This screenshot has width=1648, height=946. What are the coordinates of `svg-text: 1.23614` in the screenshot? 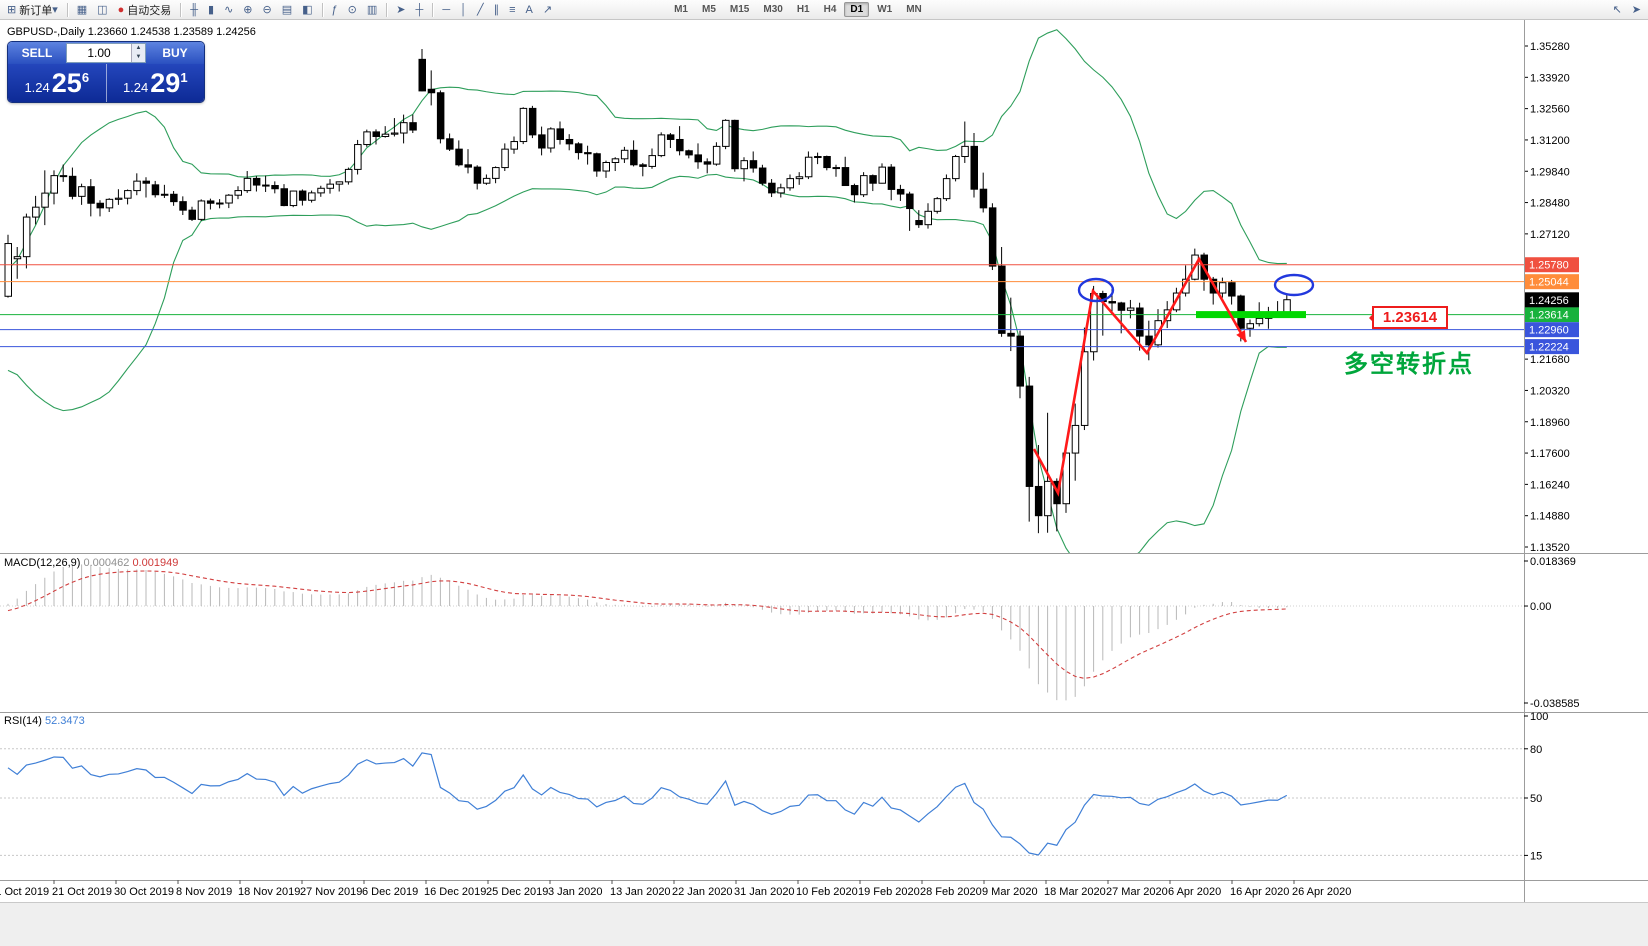 It's located at (1549, 316).